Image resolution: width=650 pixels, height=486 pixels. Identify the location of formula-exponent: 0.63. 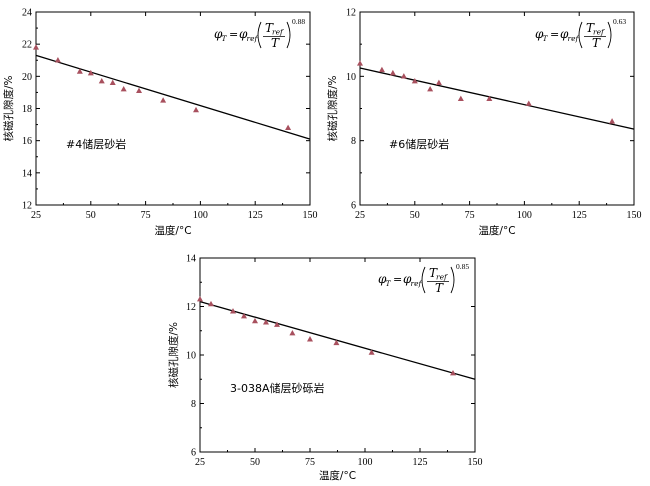
(619, 21).